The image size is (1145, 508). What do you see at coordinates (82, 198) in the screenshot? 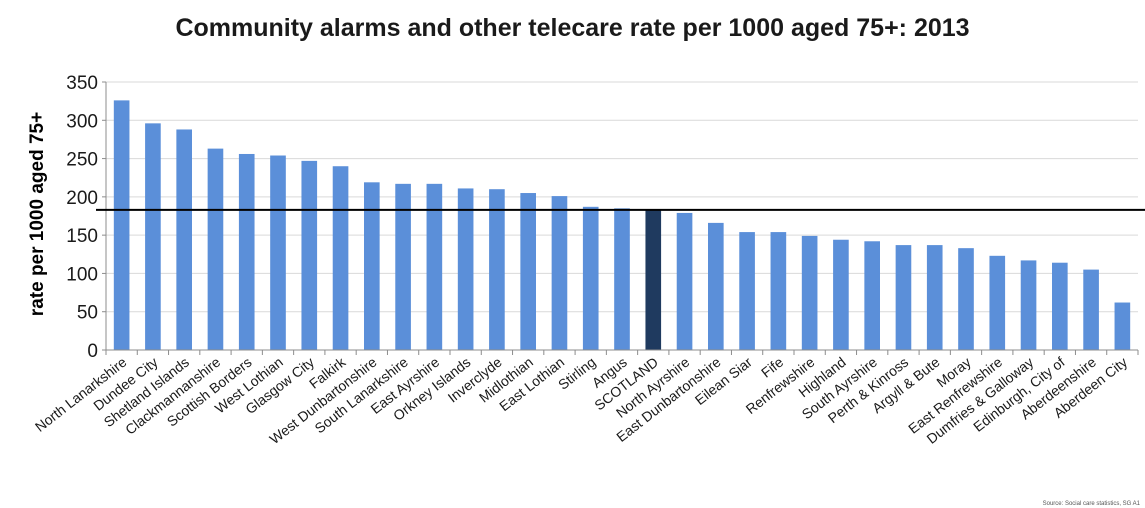
I see `y-tick-label: 200` at bounding box center [82, 198].